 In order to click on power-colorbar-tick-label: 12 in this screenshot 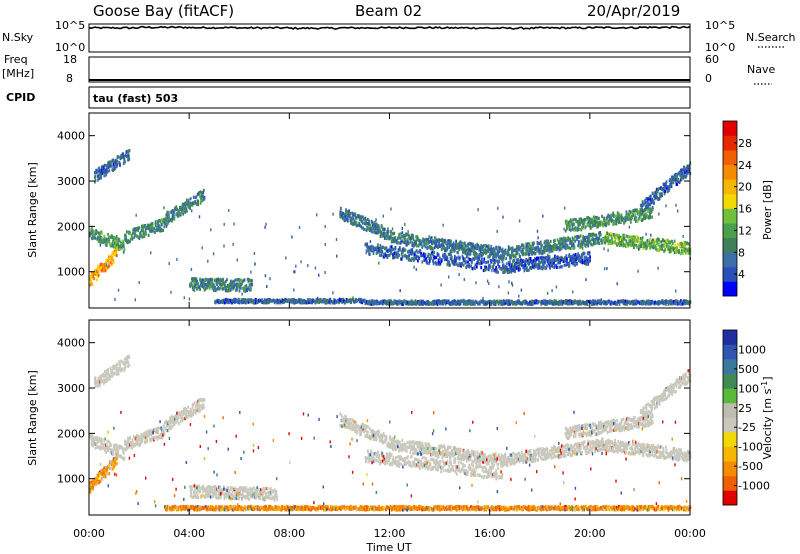, I will do `click(745, 230)`.